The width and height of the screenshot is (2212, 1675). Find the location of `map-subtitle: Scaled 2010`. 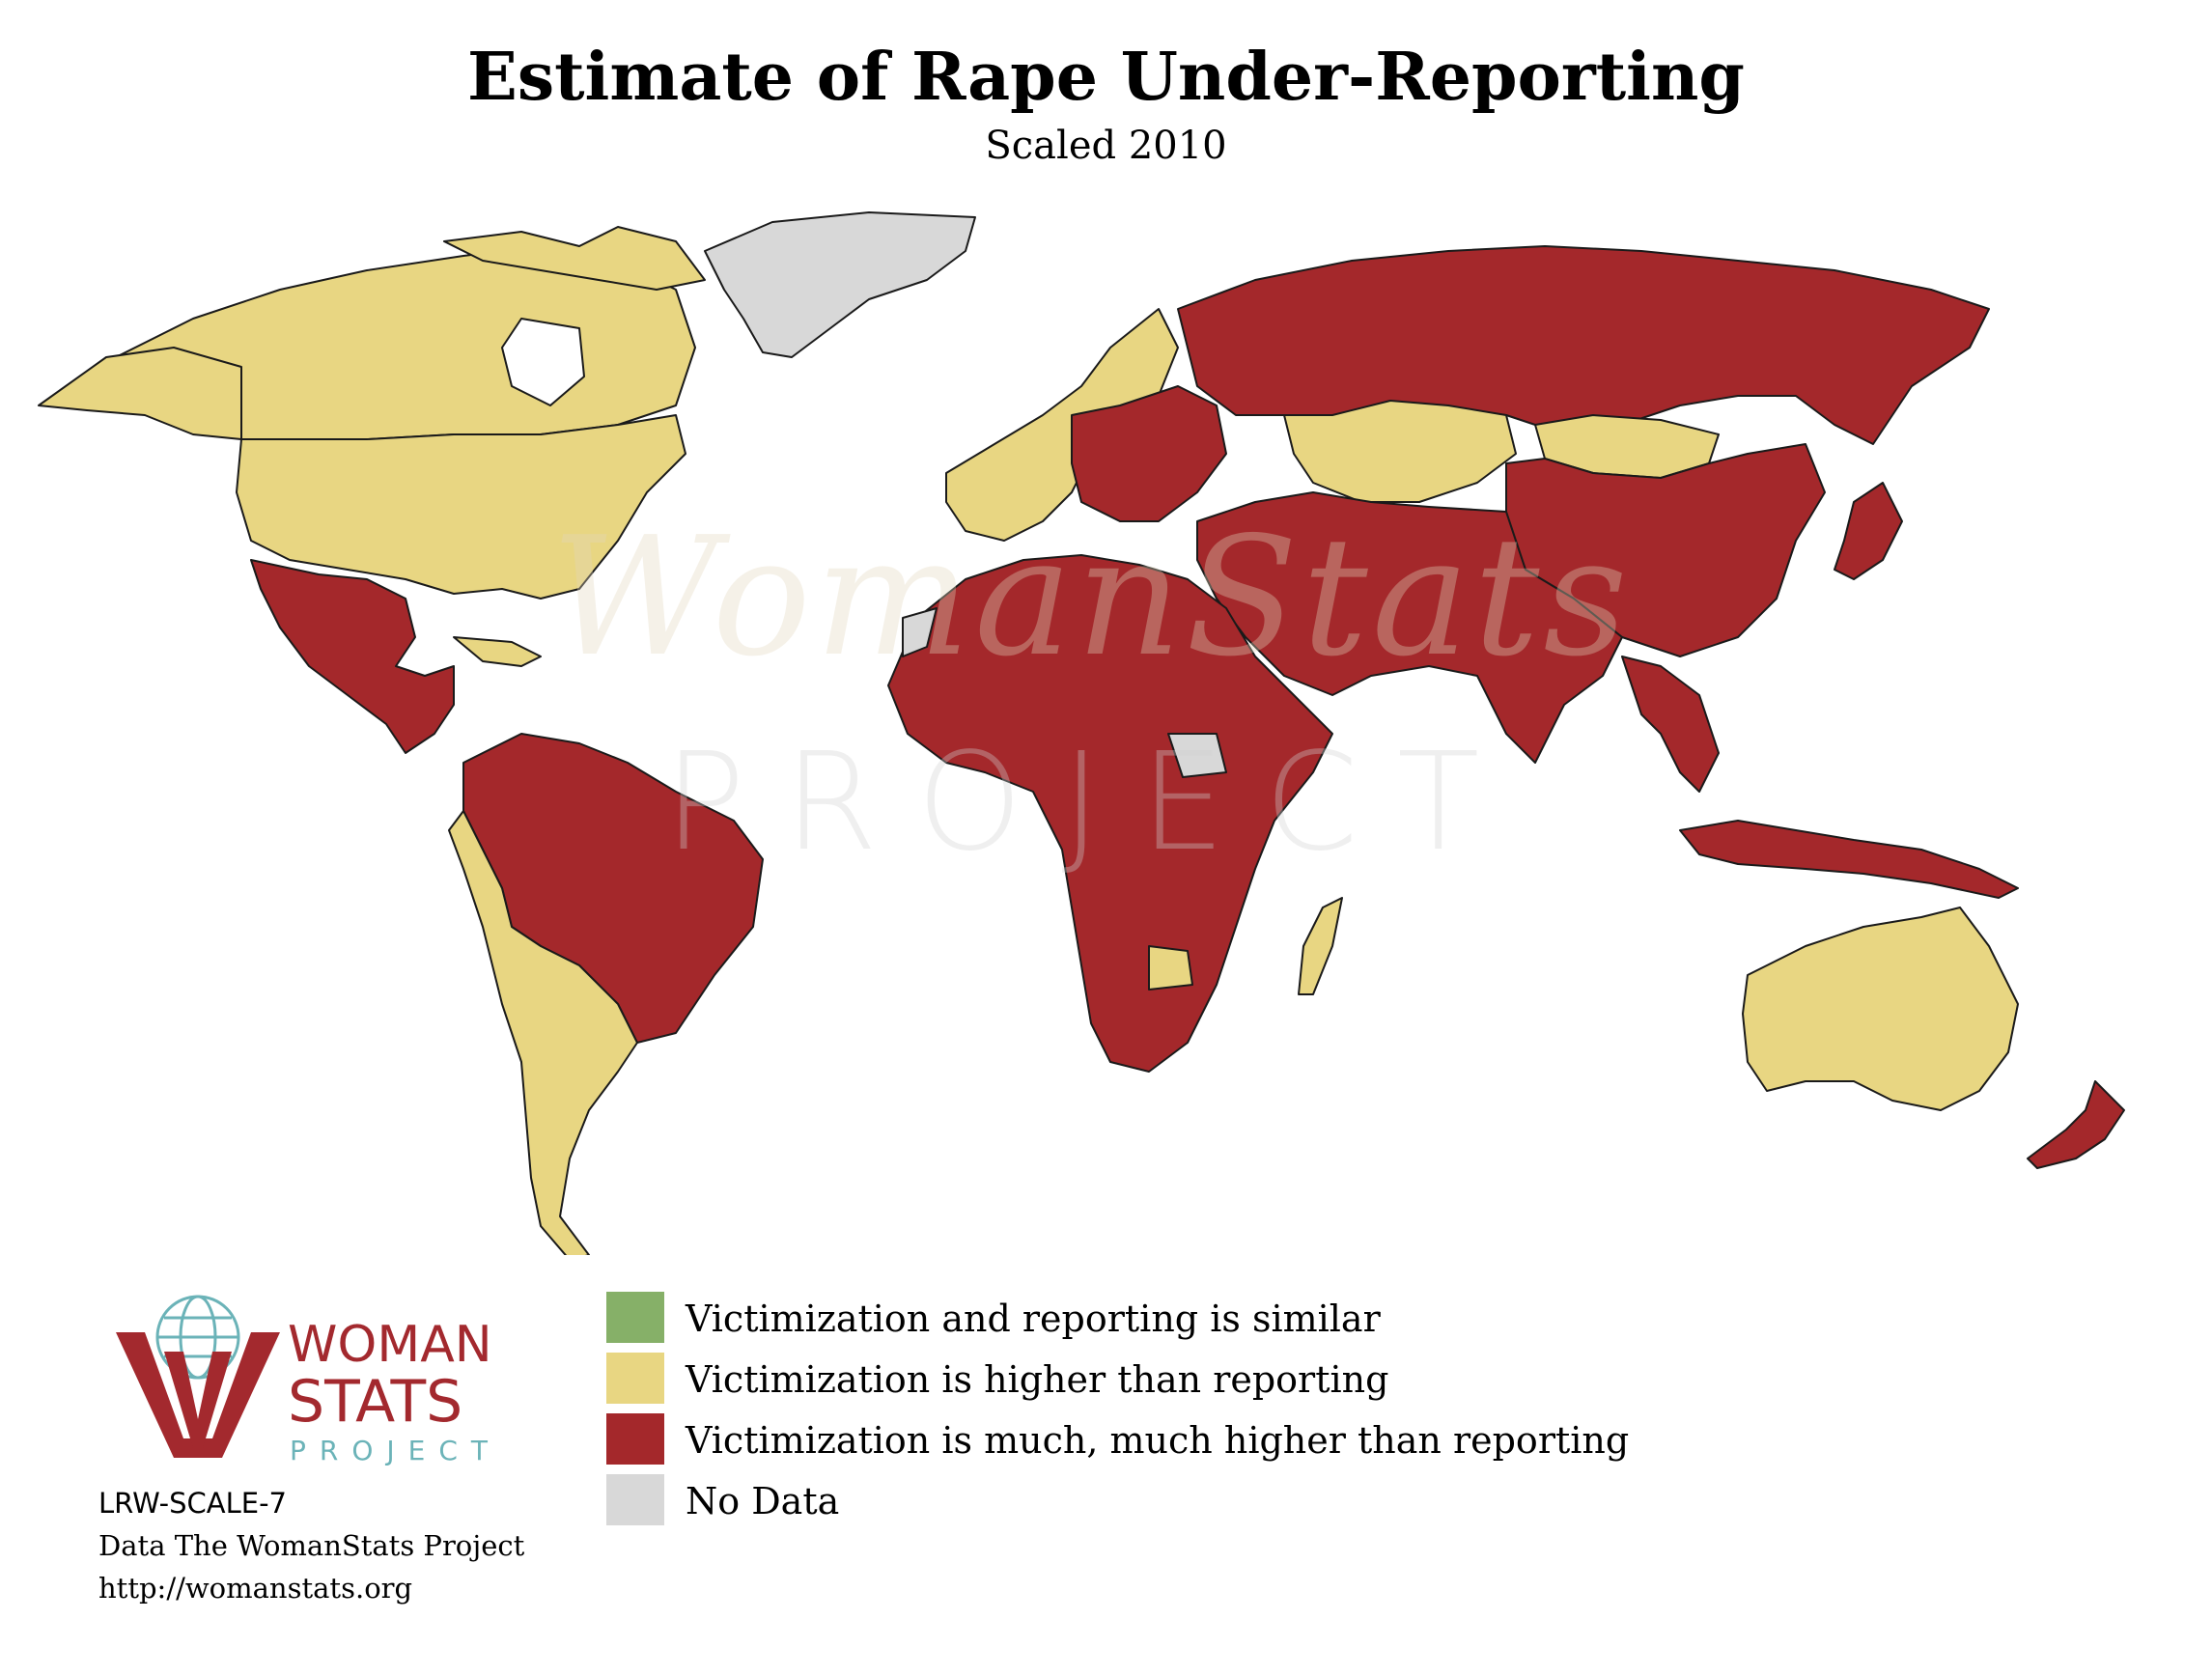

map-subtitle: Scaled 2010 is located at coordinates (1106, 146).